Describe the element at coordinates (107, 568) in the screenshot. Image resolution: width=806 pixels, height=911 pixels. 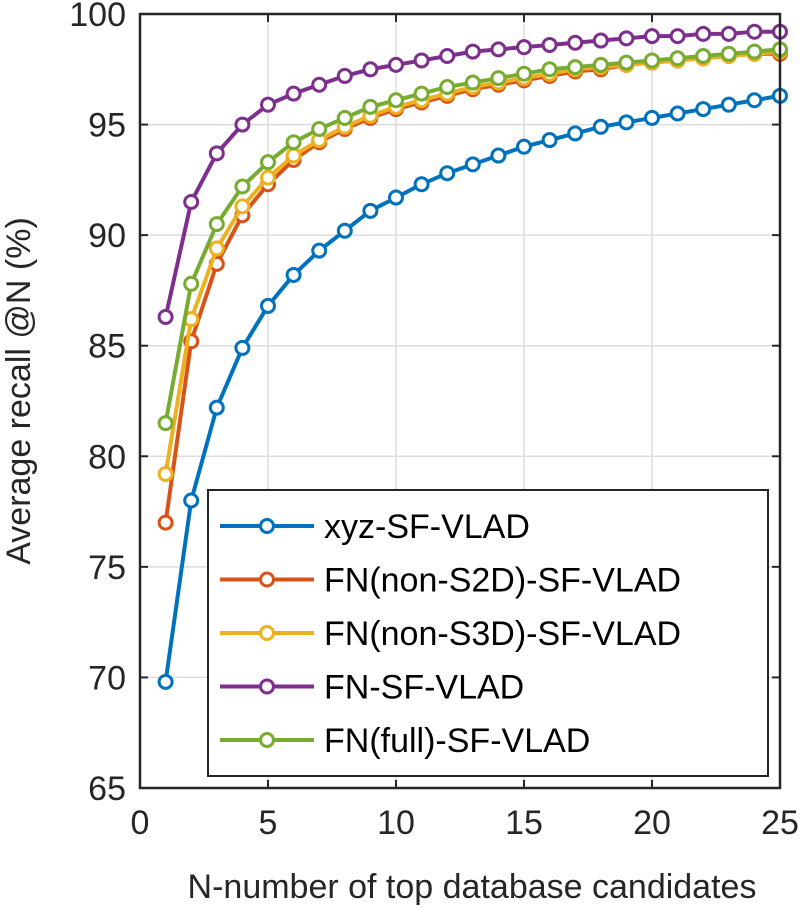
I see `y-tick-label: 75` at that location.